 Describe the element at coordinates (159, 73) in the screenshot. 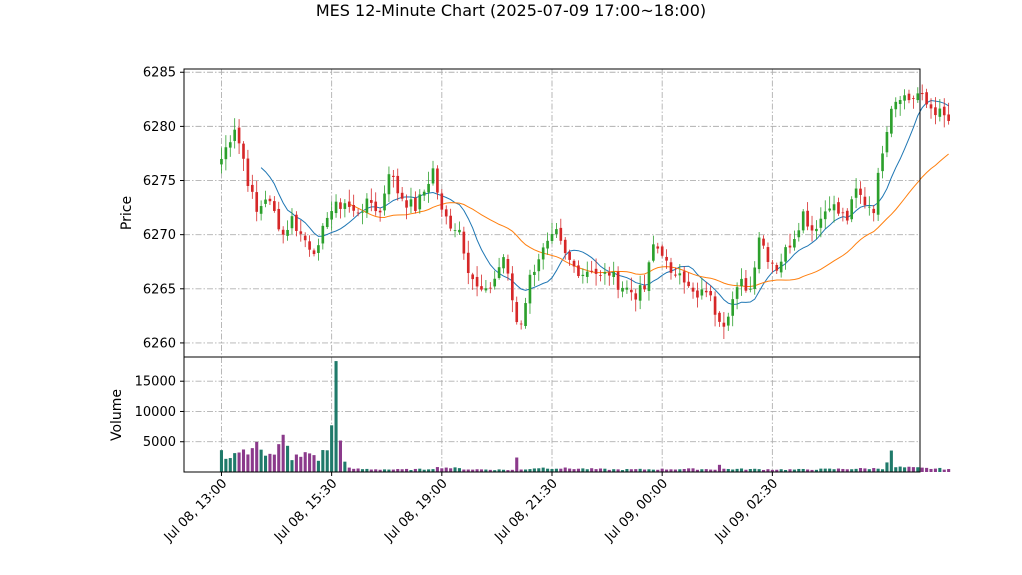

I see `price-tick-label: 6285` at that location.